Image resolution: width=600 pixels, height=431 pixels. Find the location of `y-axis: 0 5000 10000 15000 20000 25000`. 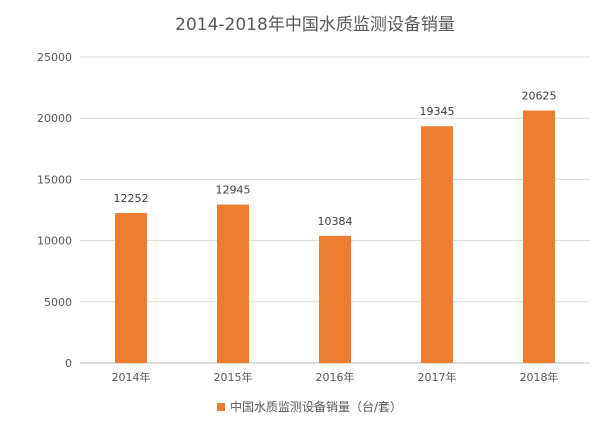

y-axis: 0 5000 10000 15000 20000 25000 is located at coordinates (54, 210).